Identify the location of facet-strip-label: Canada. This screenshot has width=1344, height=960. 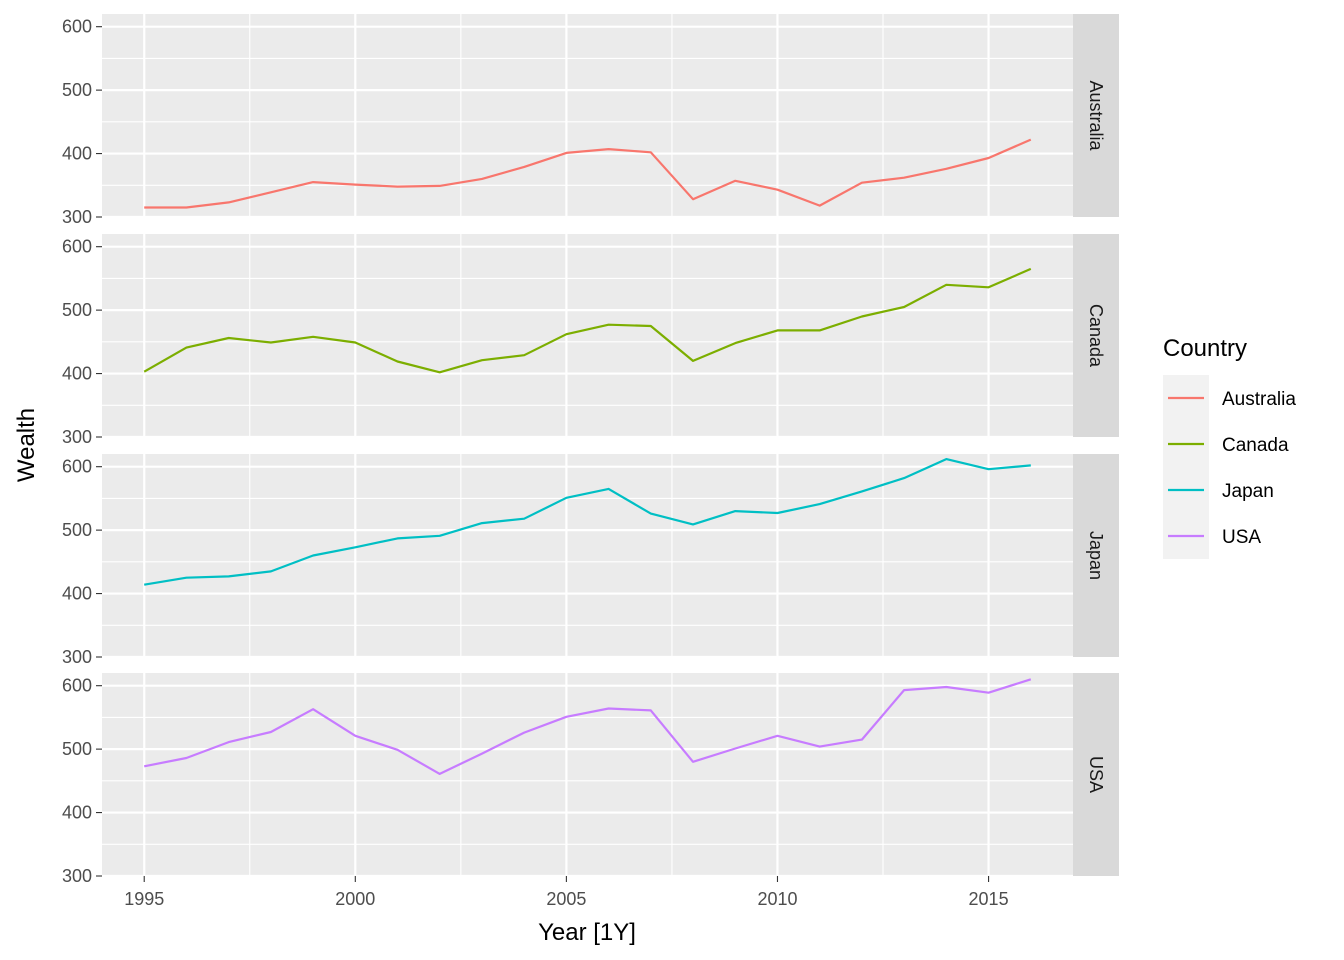
(1096, 336).